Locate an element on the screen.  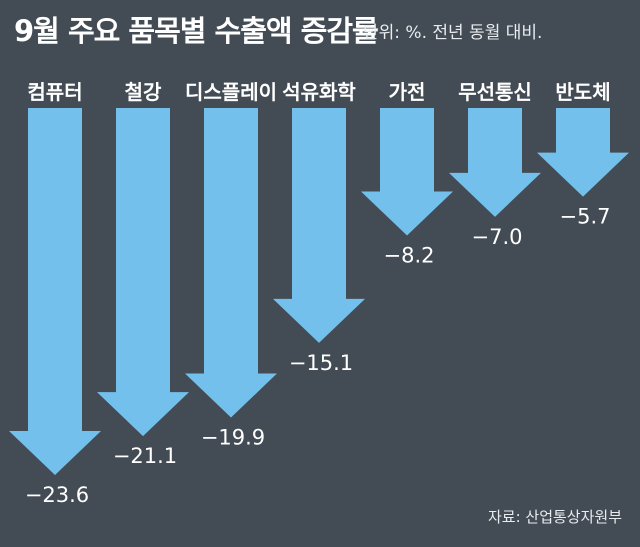
value-label: −21.1 is located at coordinates (145, 456).